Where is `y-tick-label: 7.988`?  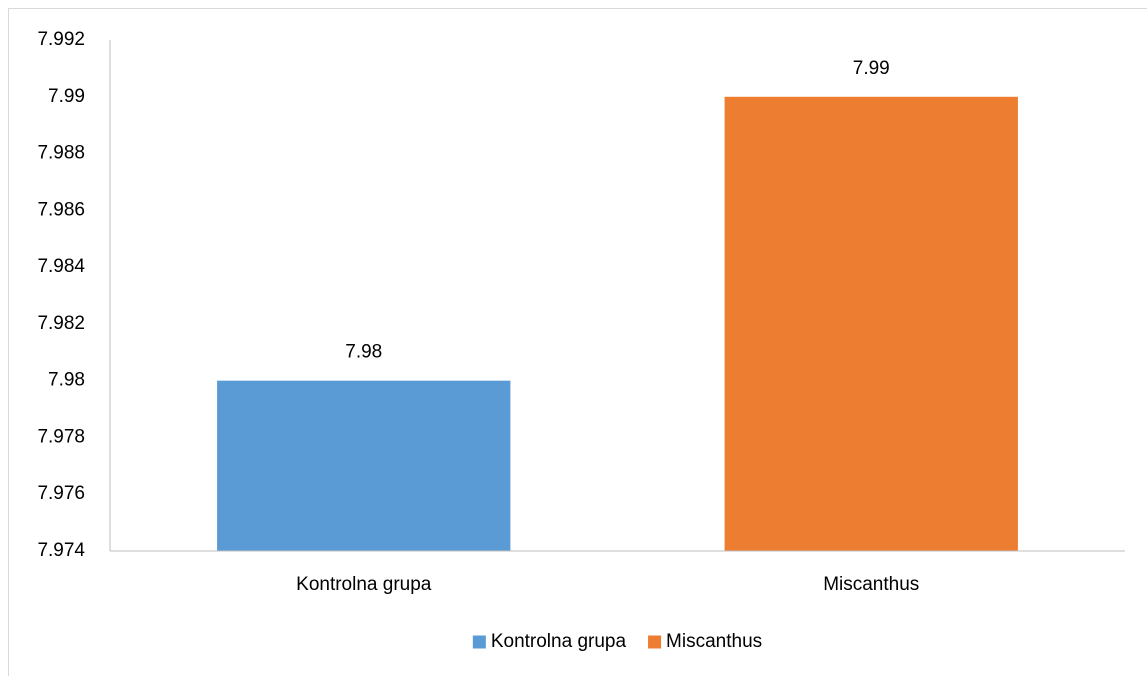 y-tick-label: 7.988 is located at coordinates (61, 153).